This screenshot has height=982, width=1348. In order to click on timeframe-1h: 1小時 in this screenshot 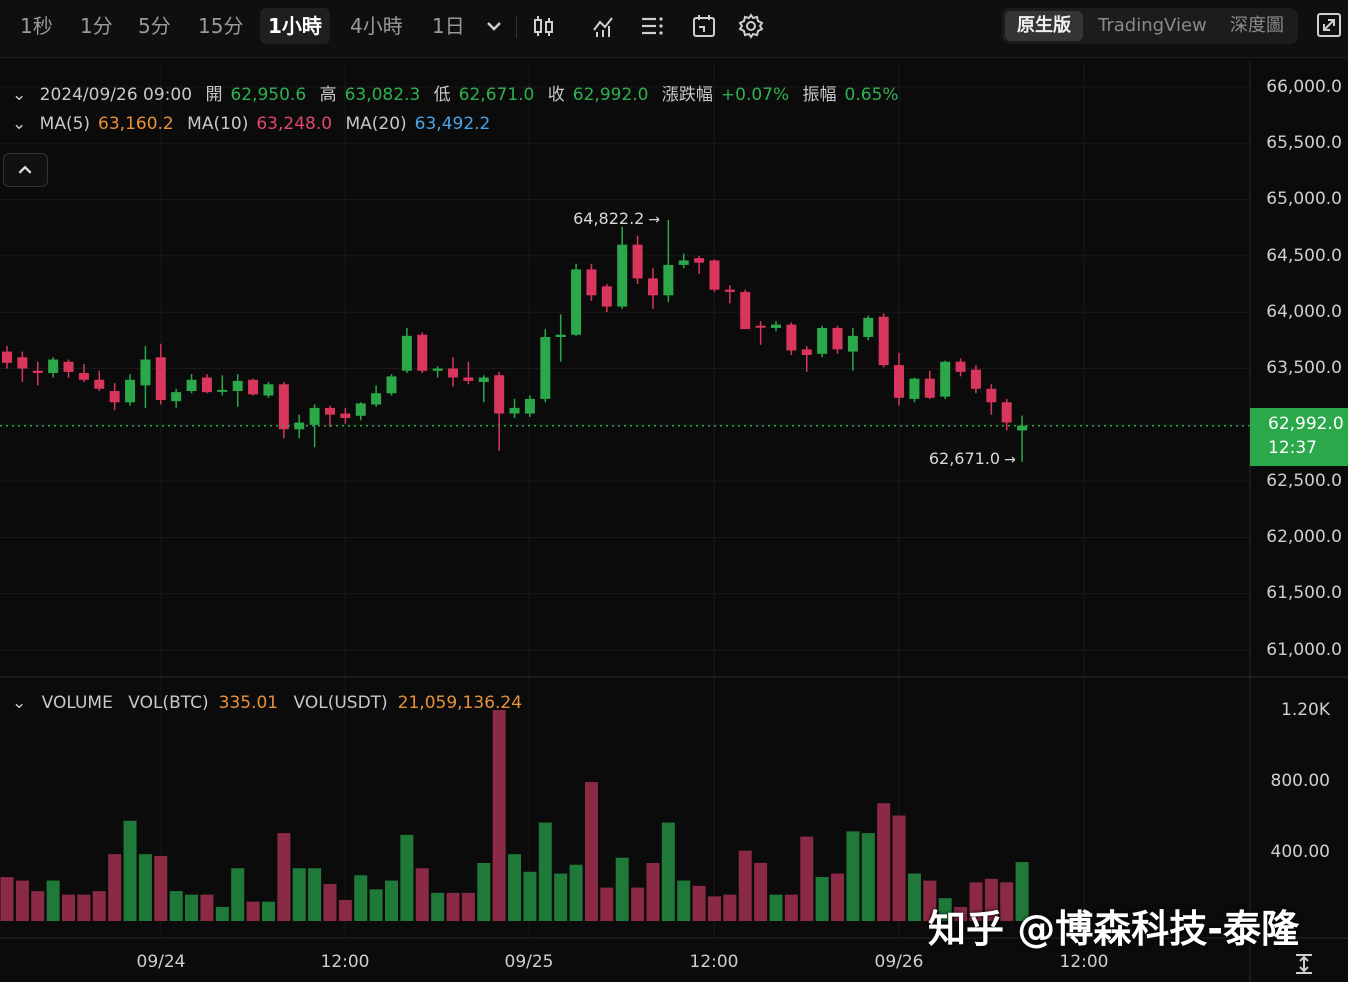, I will do `click(295, 26)`.